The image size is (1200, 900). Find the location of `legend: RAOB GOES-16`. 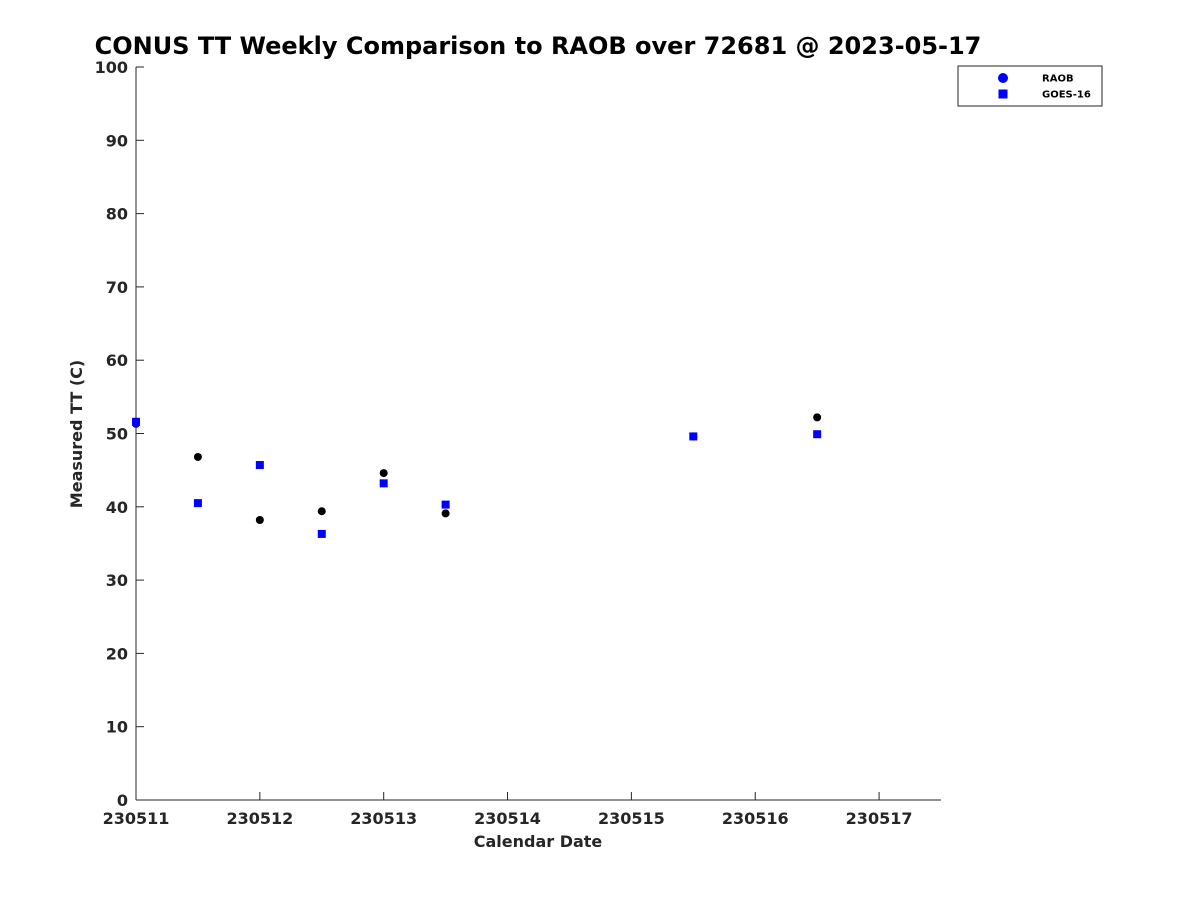

legend: RAOB GOES-16 is located at coordinates (1030, 86).